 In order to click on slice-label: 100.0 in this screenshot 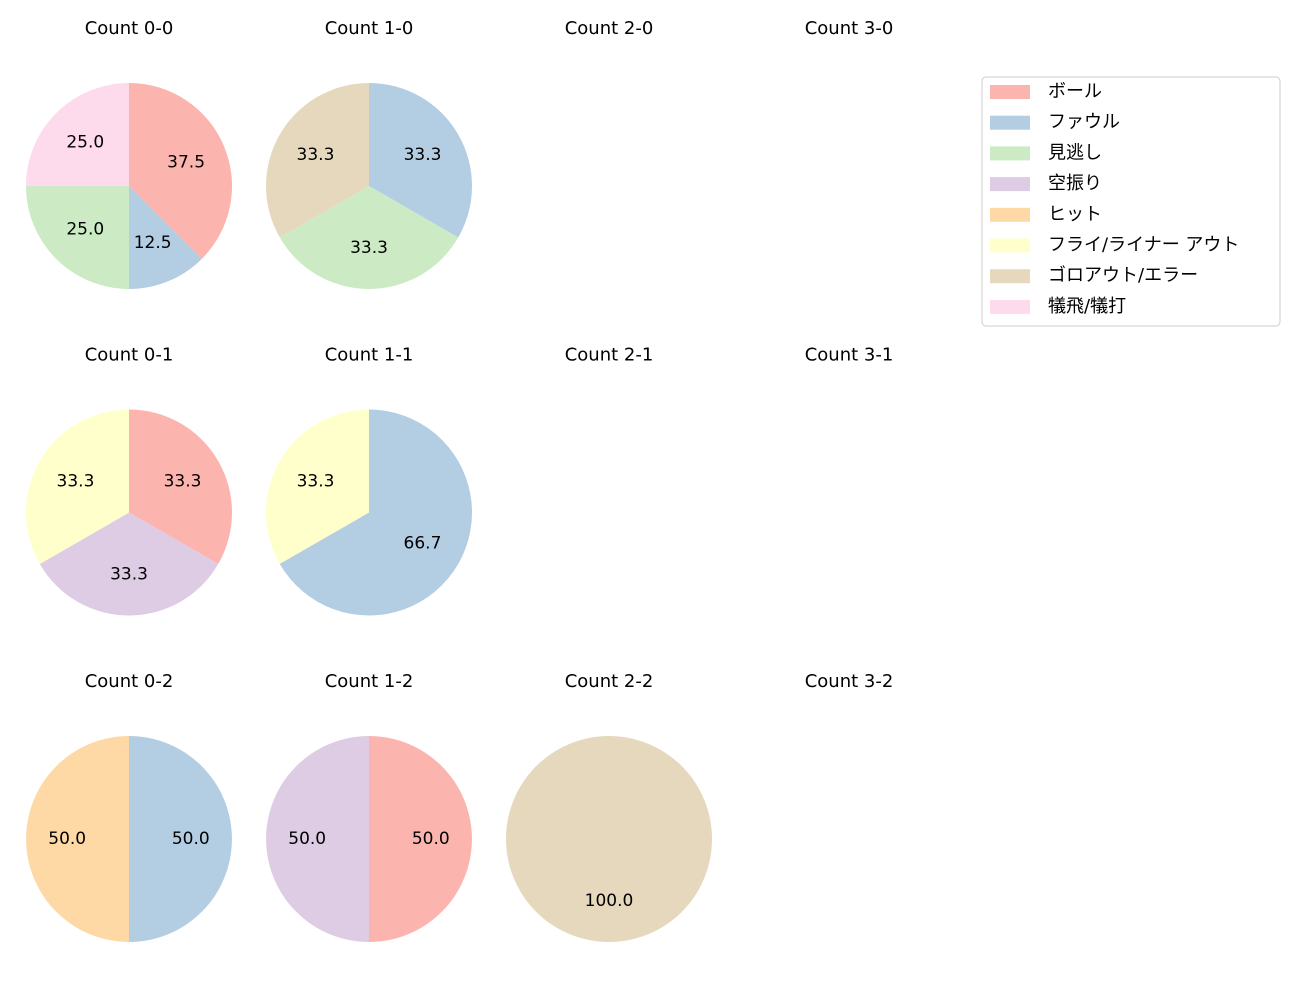, I will do `click(609, 901)`.